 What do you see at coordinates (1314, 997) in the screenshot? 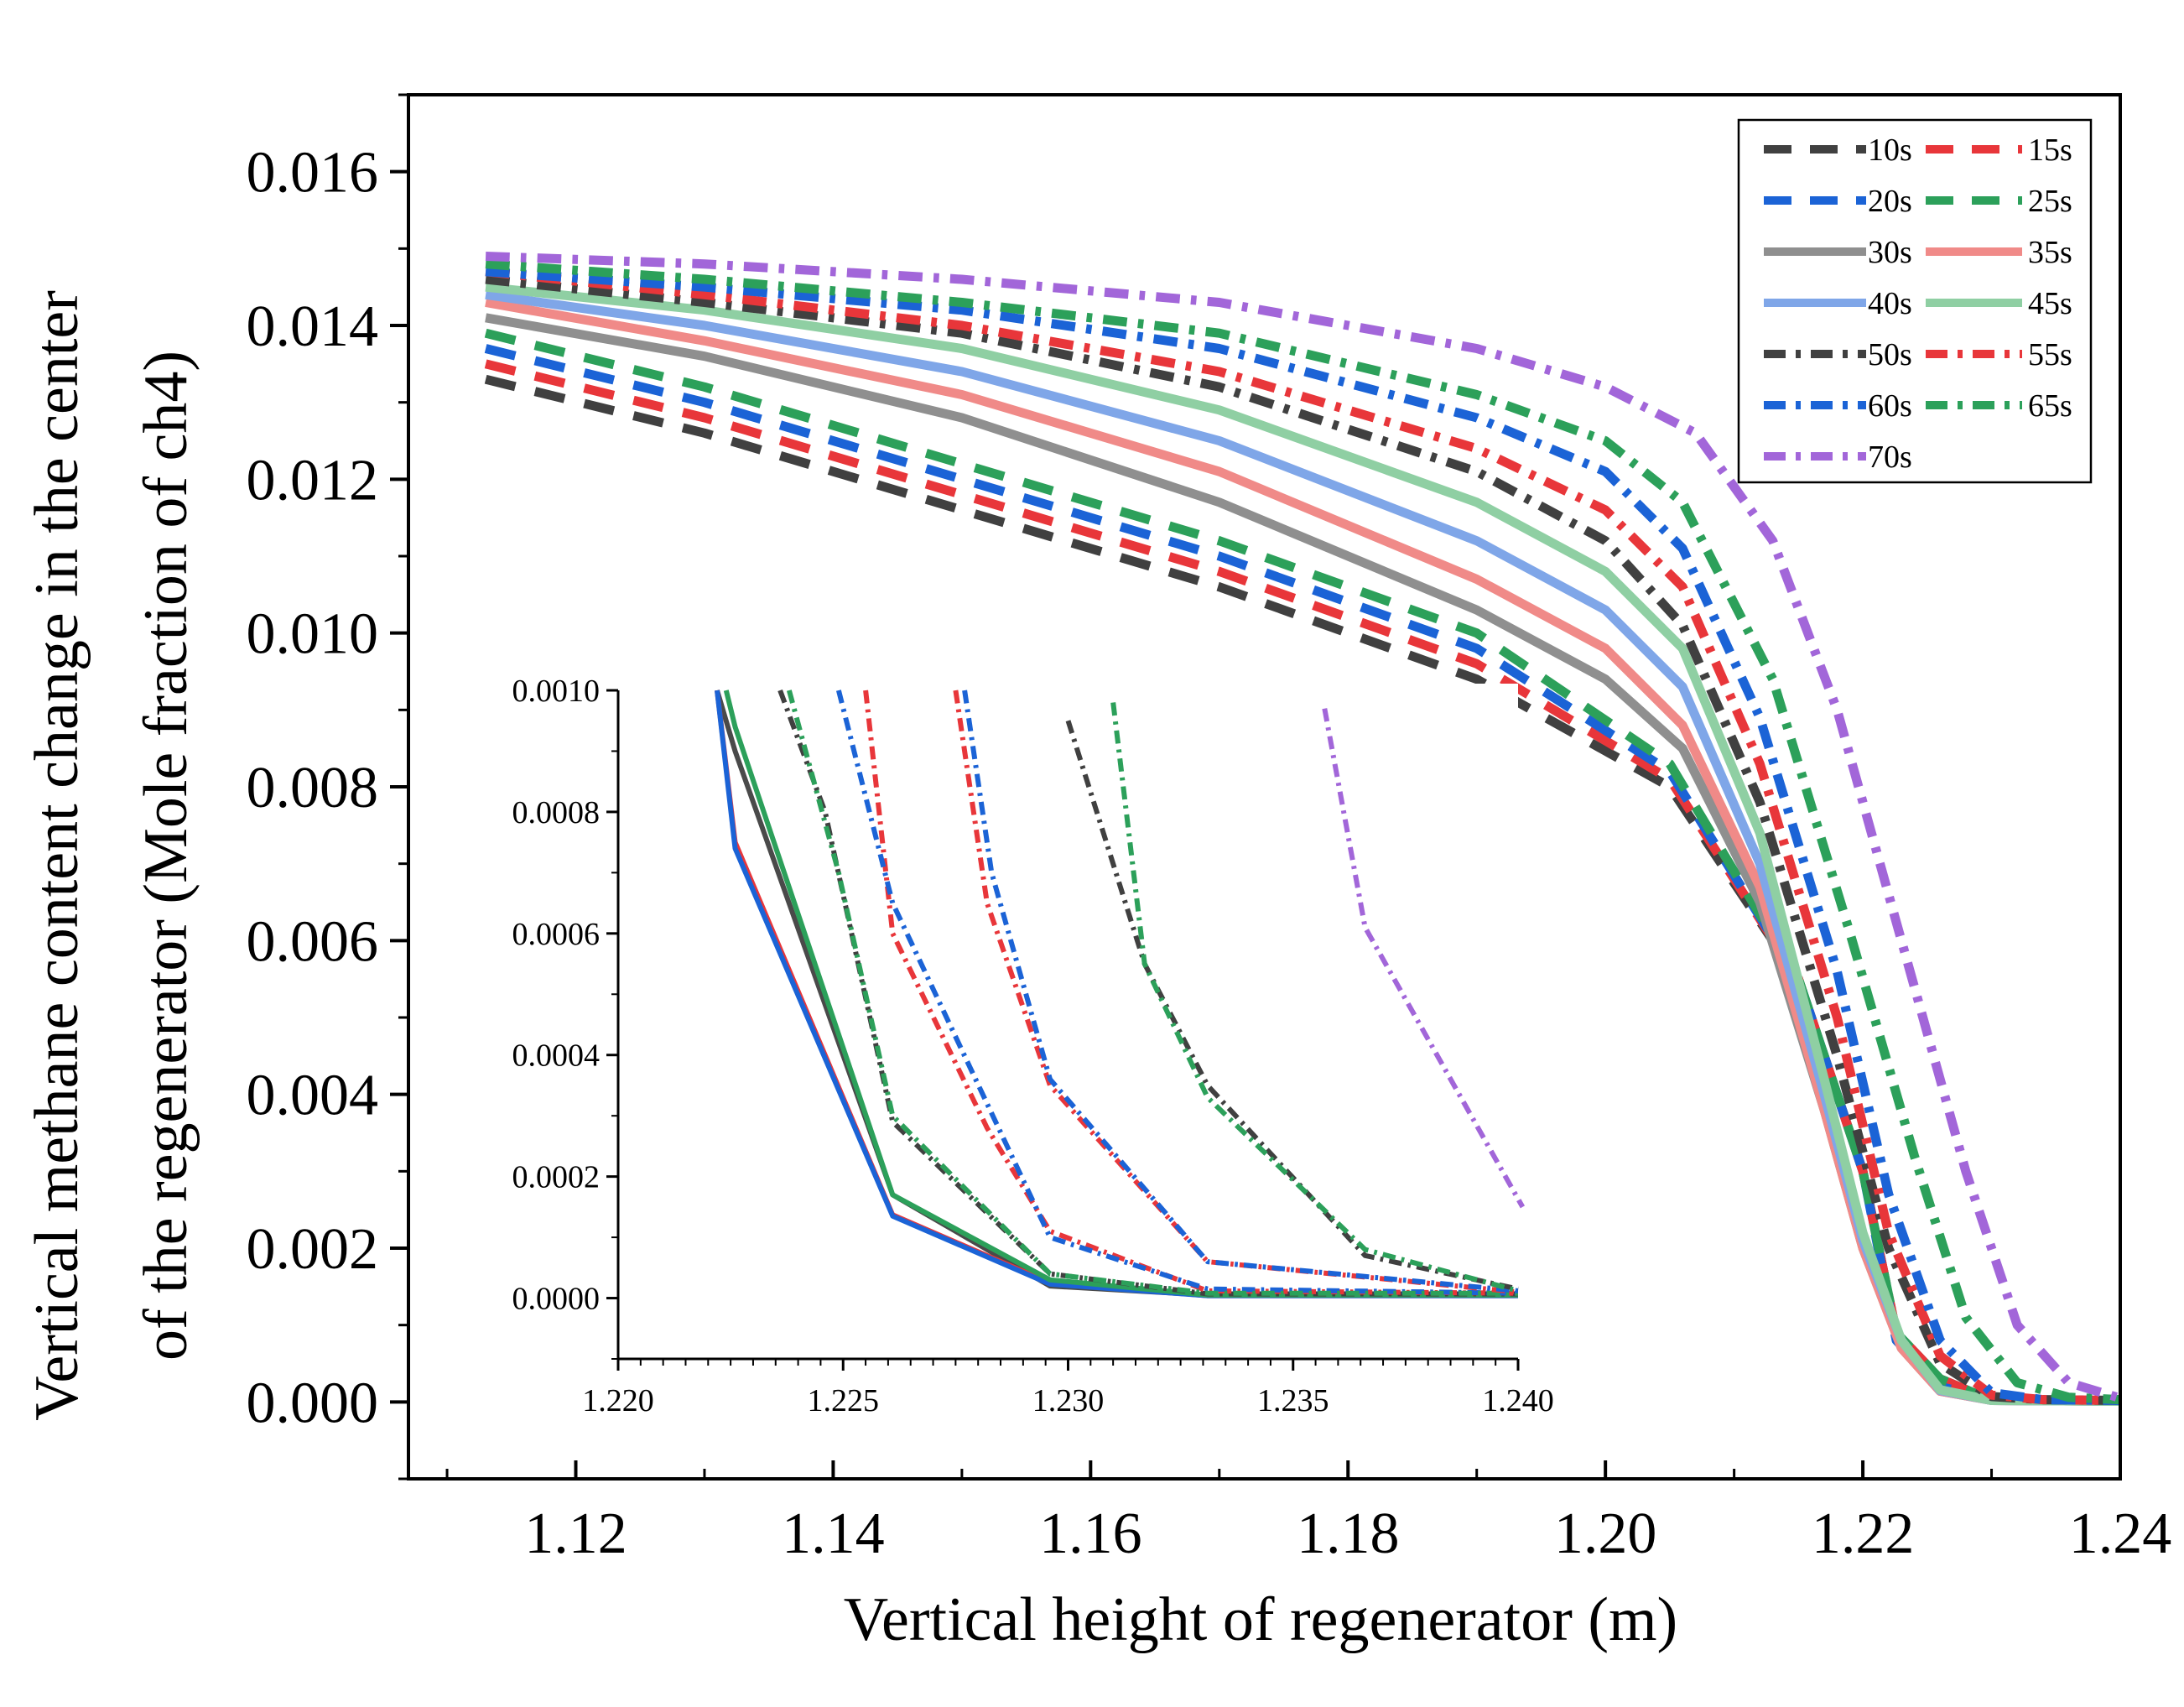
I see `inset-series-line-65s-b` at bounding box center [1314, 997].